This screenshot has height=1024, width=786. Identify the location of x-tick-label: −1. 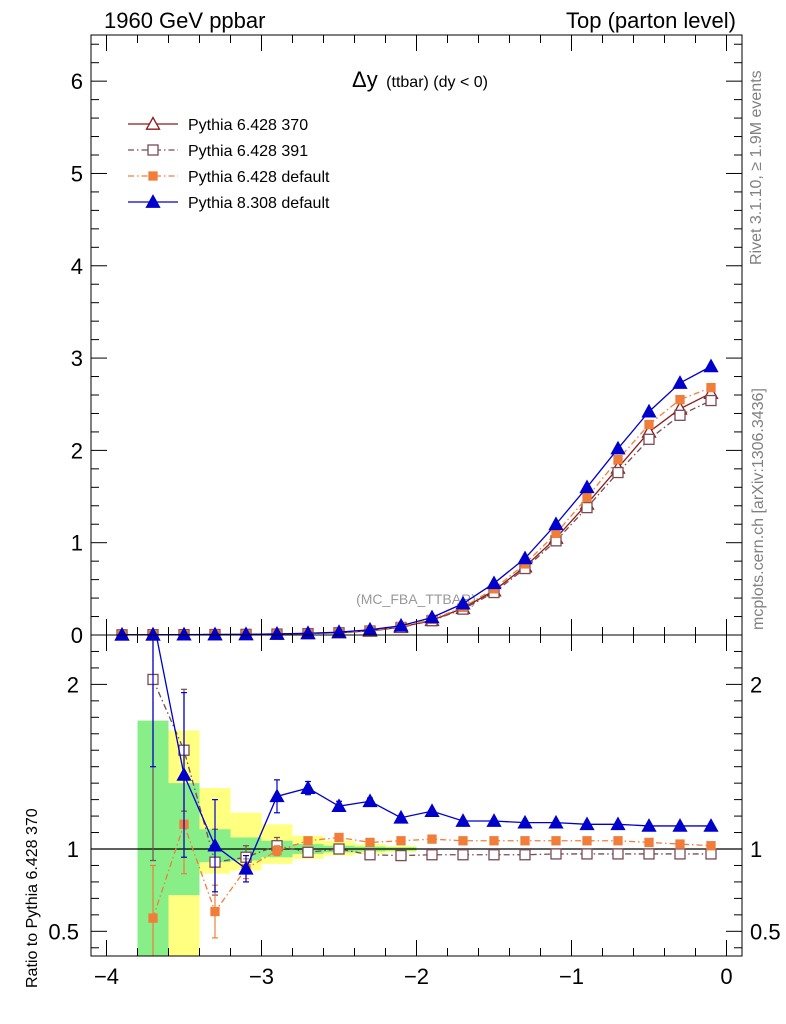
(571, 976).